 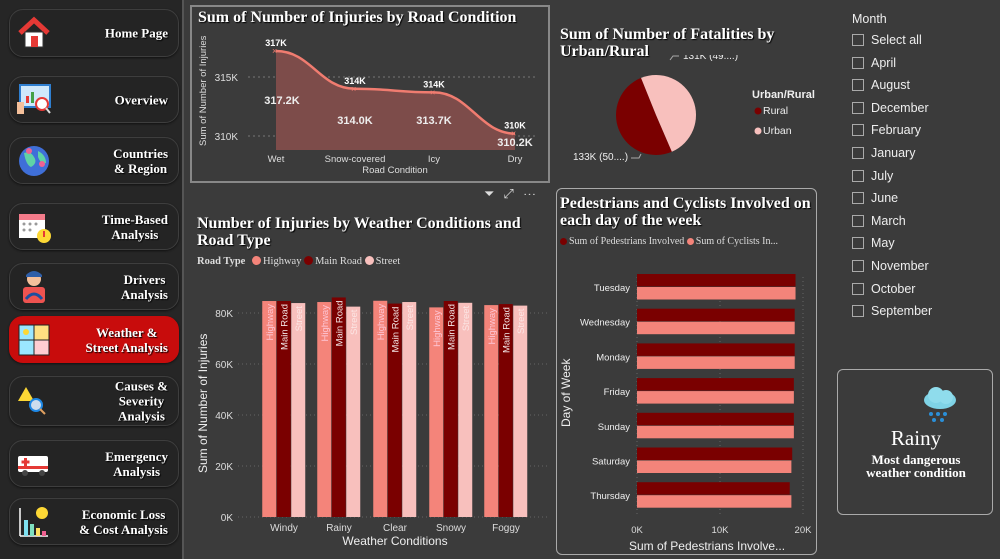 What do you see at coordinates (141, 99) in the screenshot?
I see `sidebar-item-label: Overview` at bounding box center [141, 99].